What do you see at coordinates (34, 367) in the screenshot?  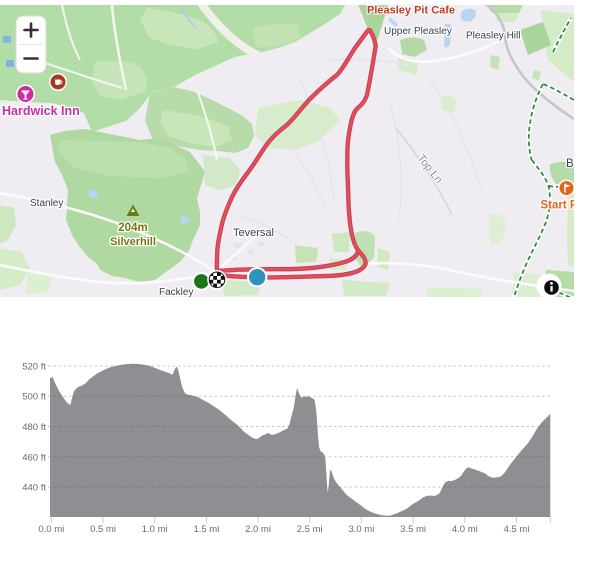 I see `svg-text: 520 ft` at bounding box center [34, 367].